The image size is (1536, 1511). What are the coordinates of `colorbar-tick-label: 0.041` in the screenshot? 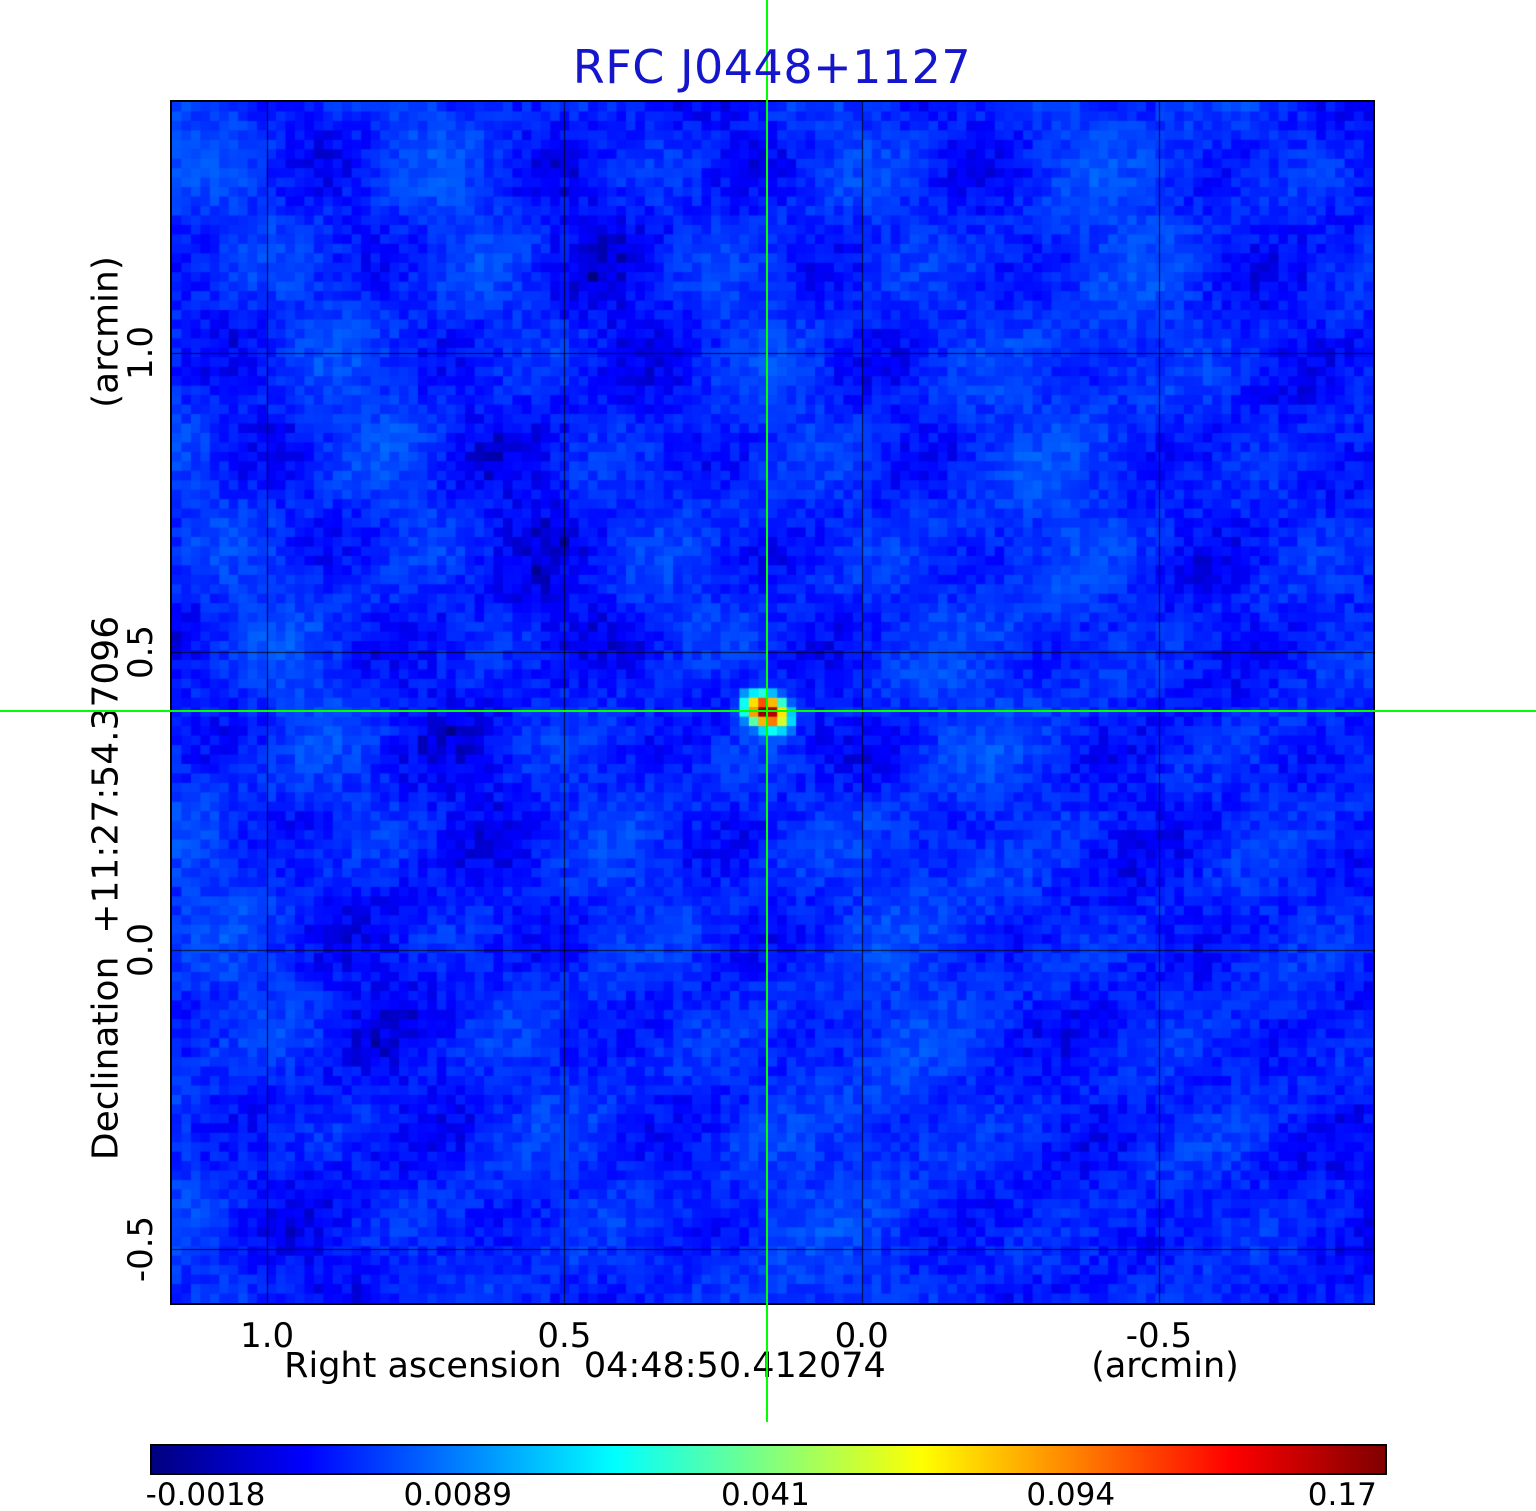 It's located at (765, 1494).